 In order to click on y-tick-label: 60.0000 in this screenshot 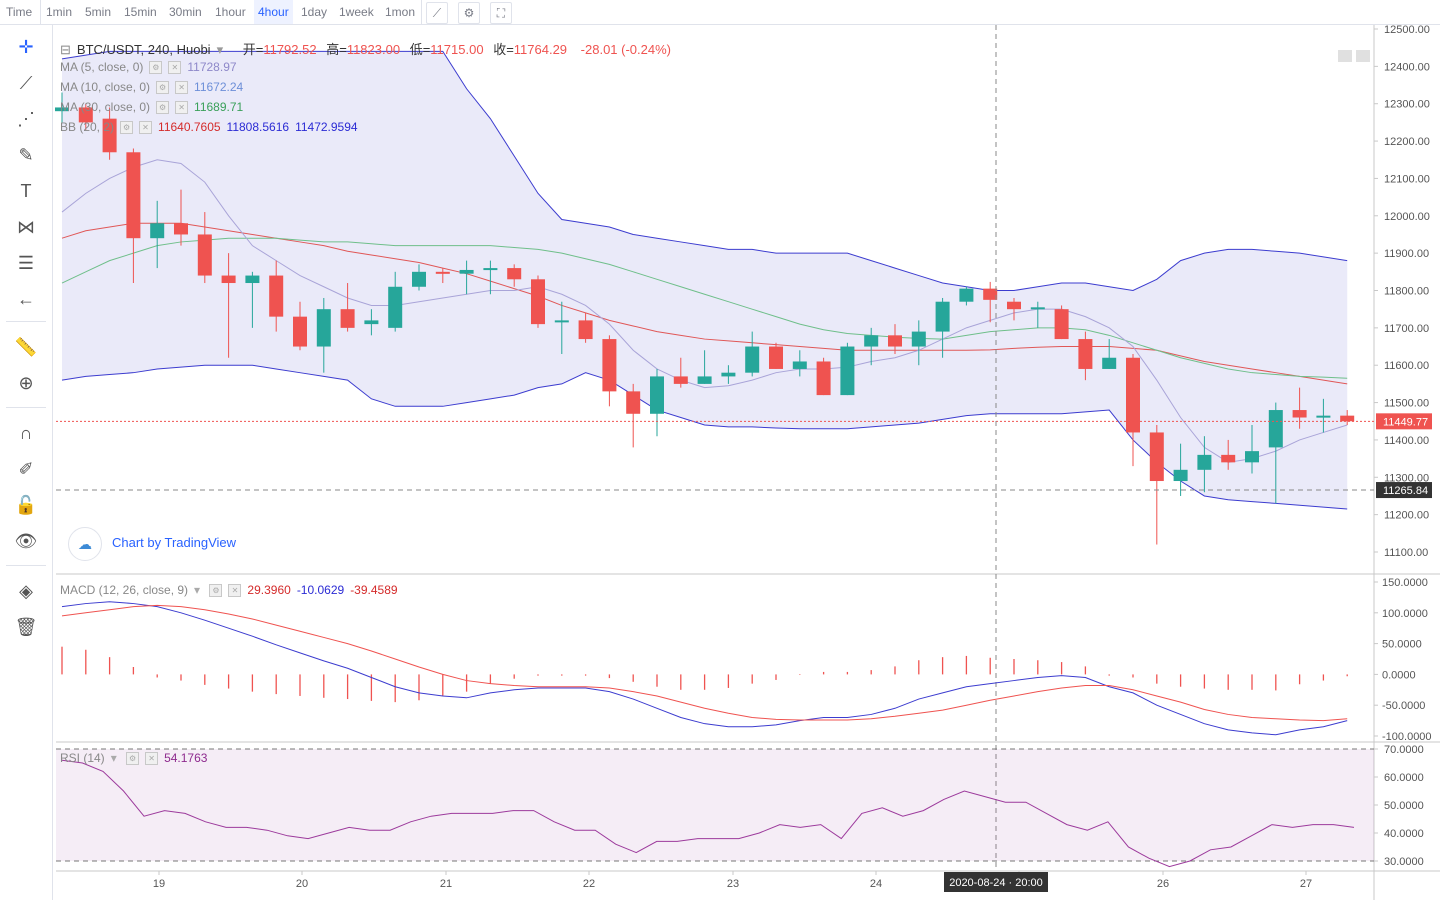, I will do `click(1404, 778)`.